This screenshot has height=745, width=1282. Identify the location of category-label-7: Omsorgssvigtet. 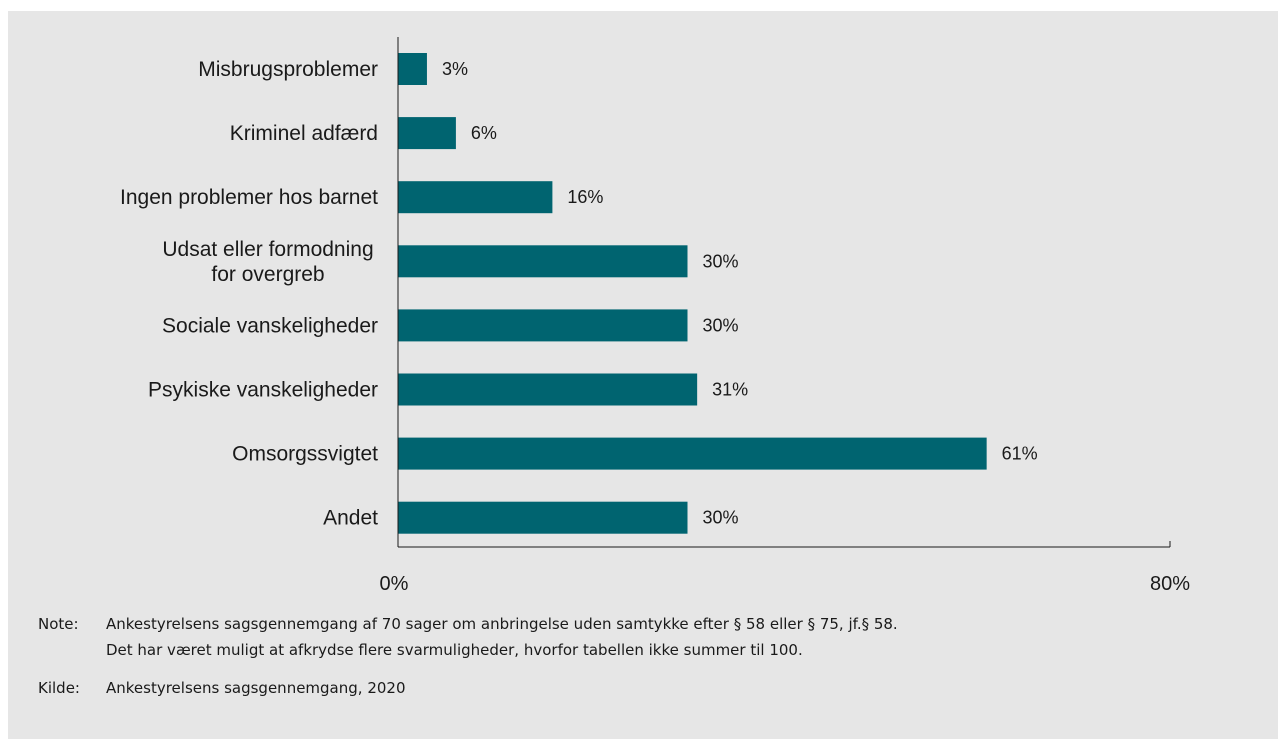
(305, 454).